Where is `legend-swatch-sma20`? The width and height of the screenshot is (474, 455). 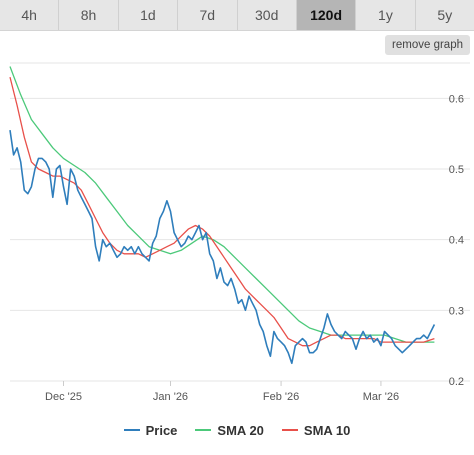 legend-swatch-sma20 is located at coordinates (203, 430).